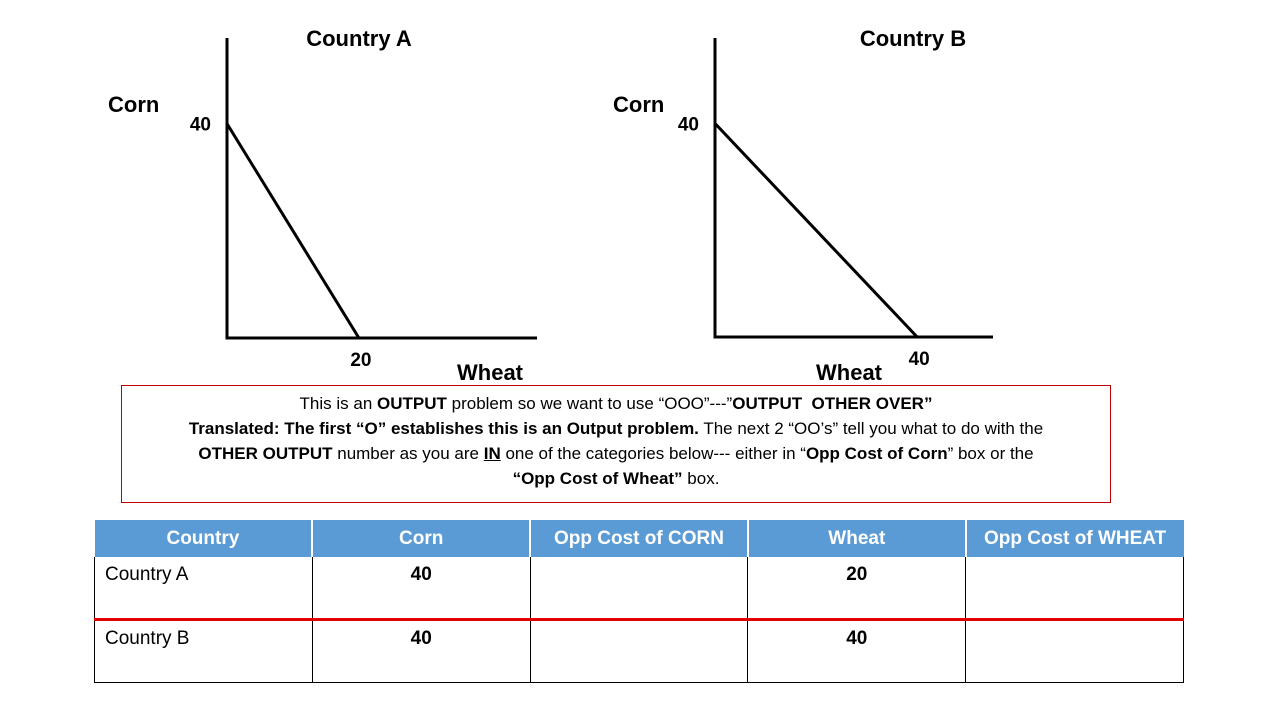 This screenshot has height=720, width=1280. Describe the element at coordinates (359, 38) in the screenshot. I see `chart-title: Country A` at that location.